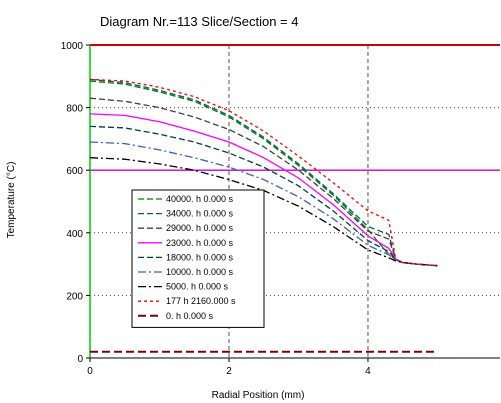  I want to click on legend-label-6: 5000. h 0.000 s, so click(197, 287).